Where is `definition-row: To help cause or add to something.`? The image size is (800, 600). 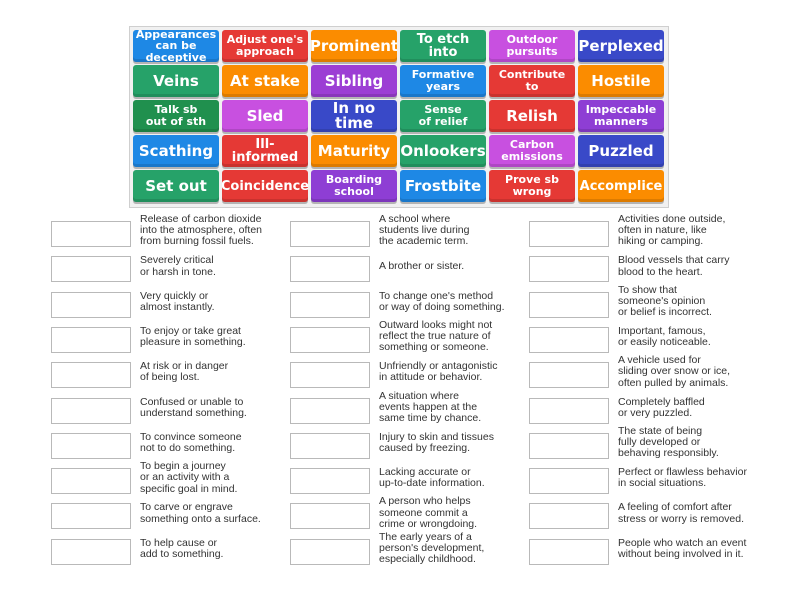 definition-row: To help cause or add to something. is located at coordinates (168, 548).